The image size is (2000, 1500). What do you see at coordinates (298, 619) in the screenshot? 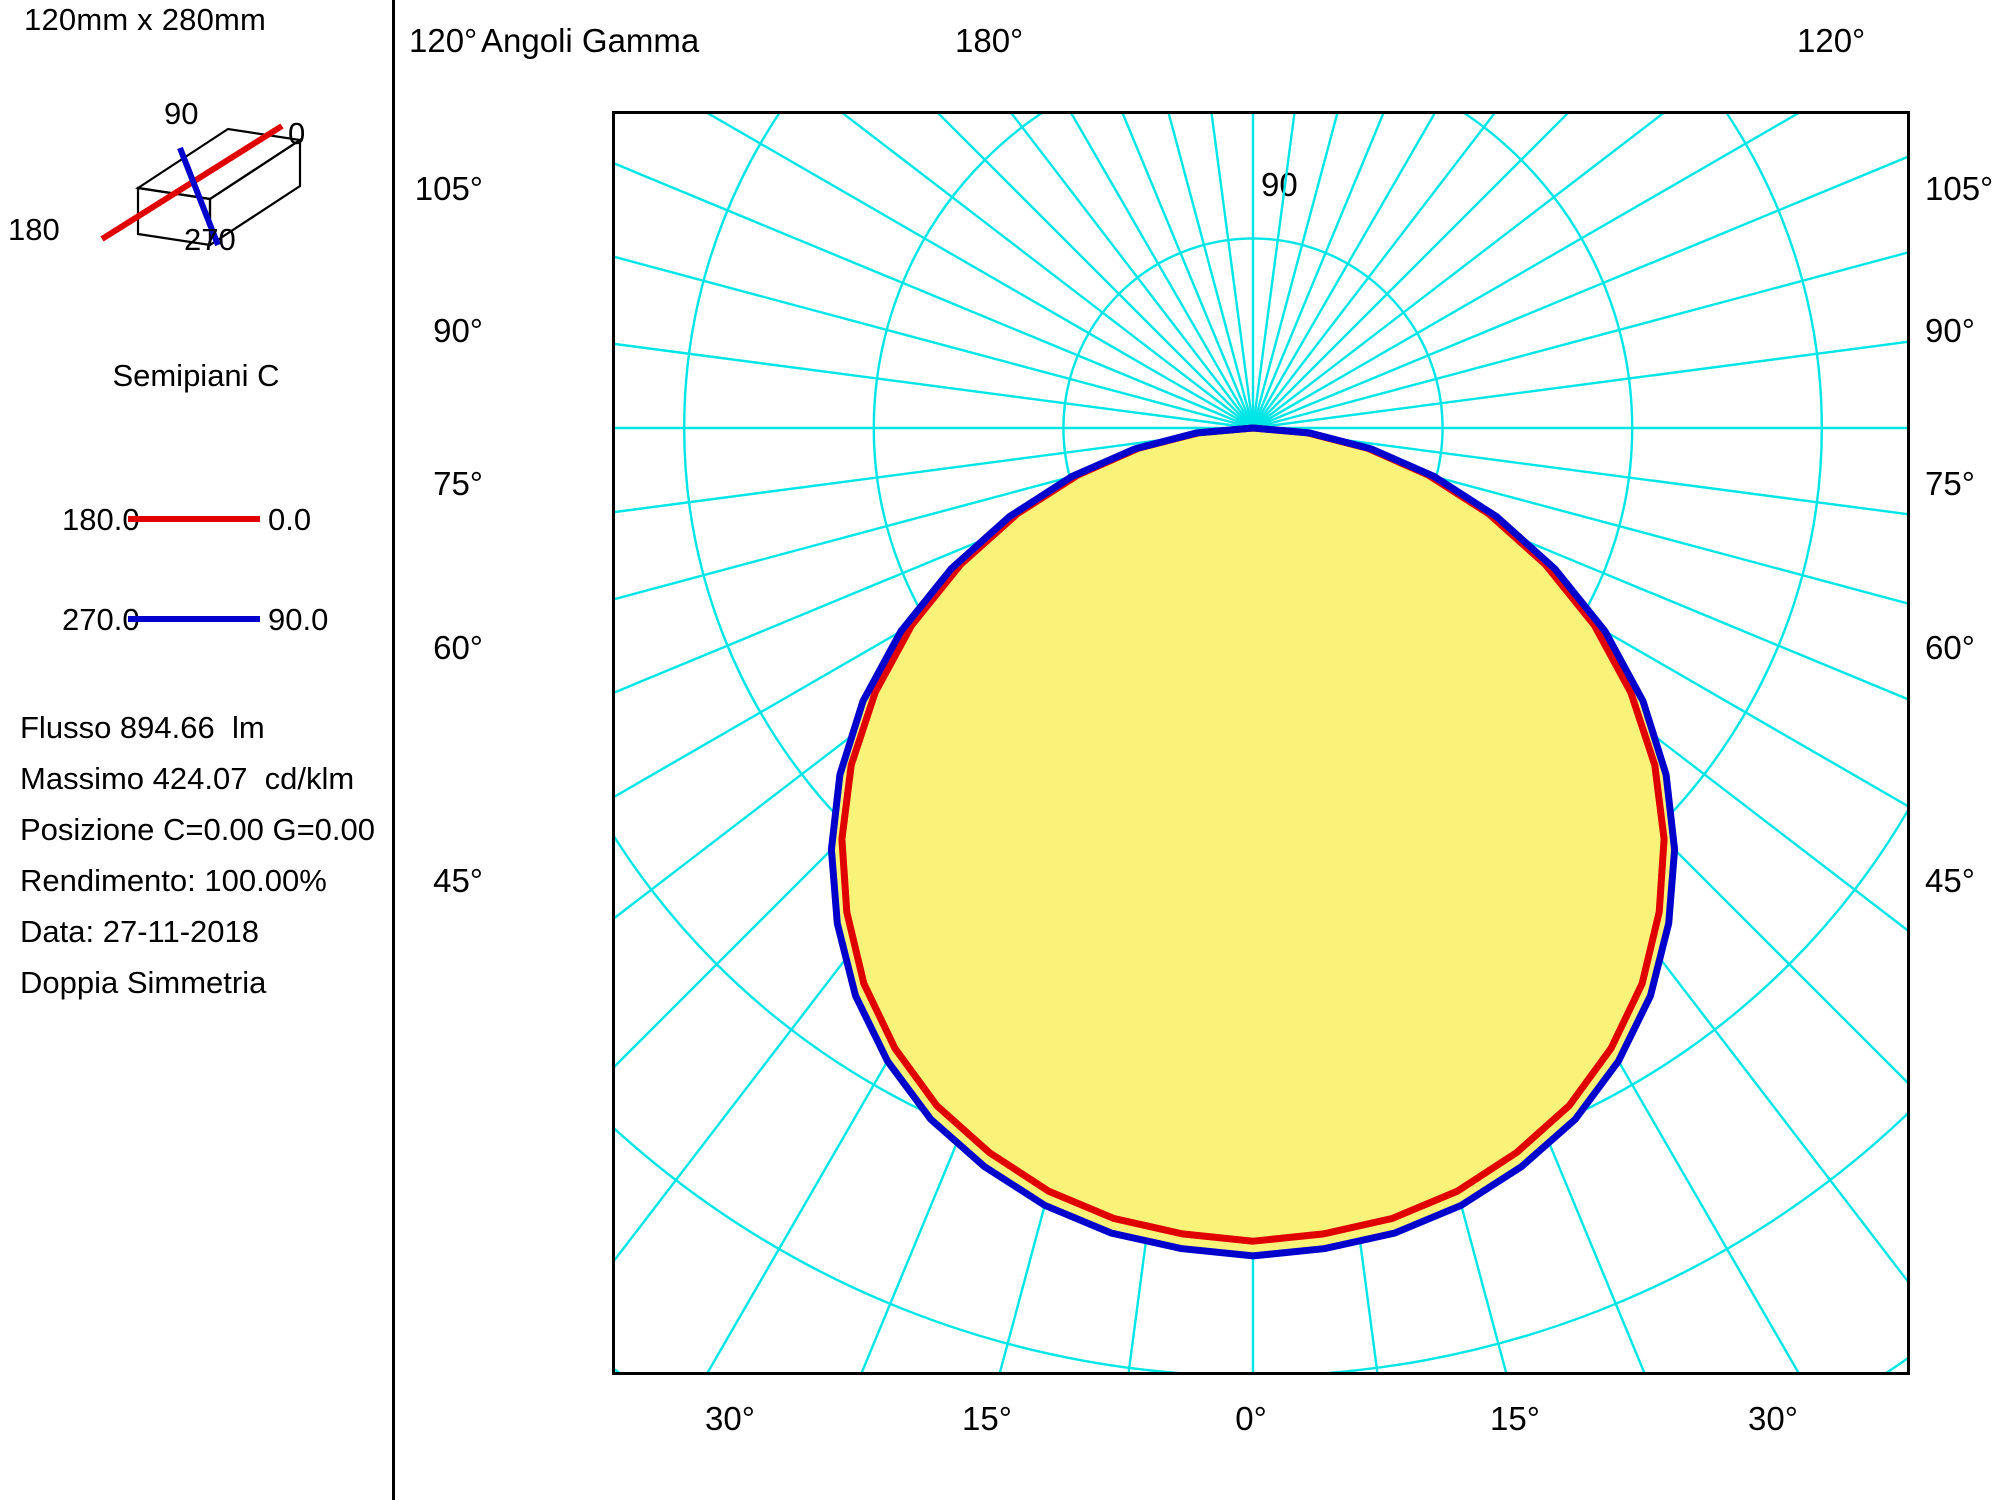
I see `legend-right-label: 90.0` at bounding box center [298, 619].